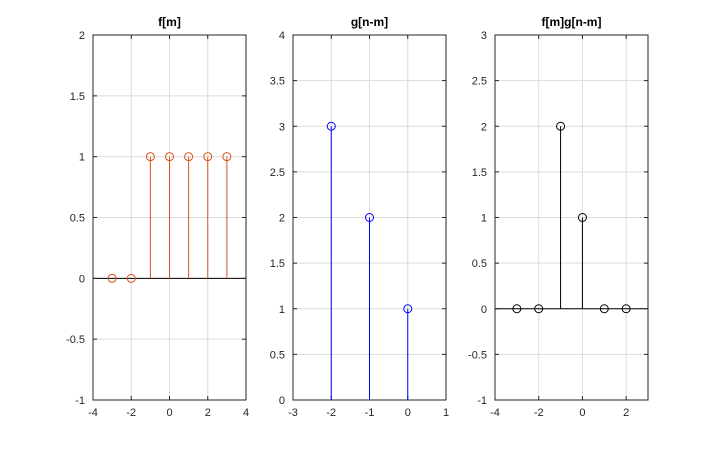  I want to click on chart-title: f[m]g[n-m], so click(572, 22).